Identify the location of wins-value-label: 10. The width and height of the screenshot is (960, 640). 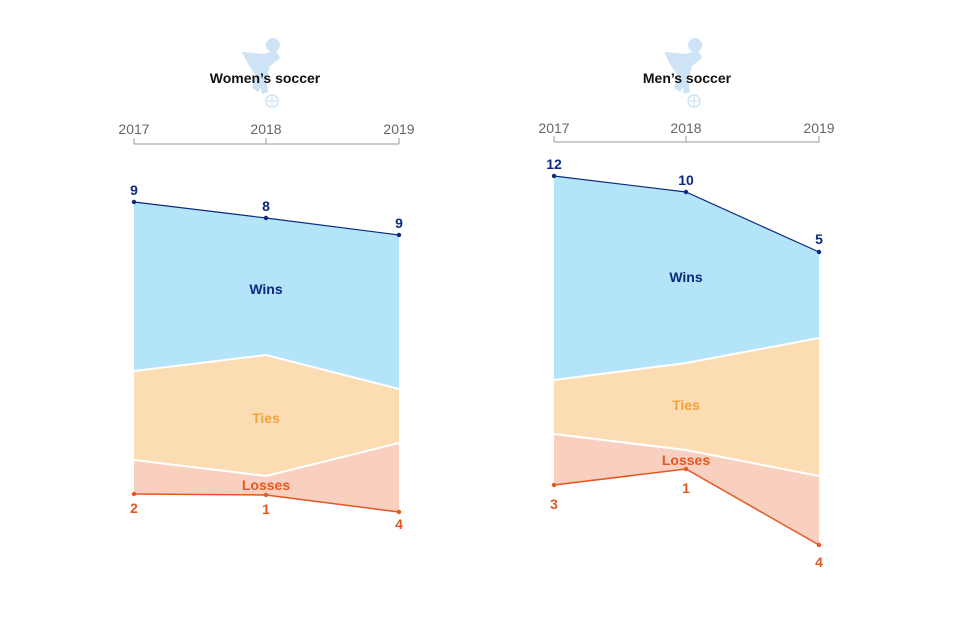
(686, 180).